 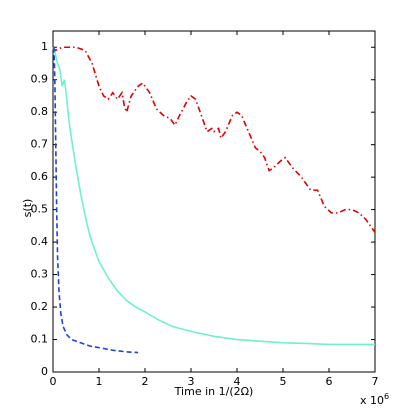 What do you see at coordinates (40, 241) in the screenshot?
I see `y-tick-label: 0.4` at bounding box center [40, 241].